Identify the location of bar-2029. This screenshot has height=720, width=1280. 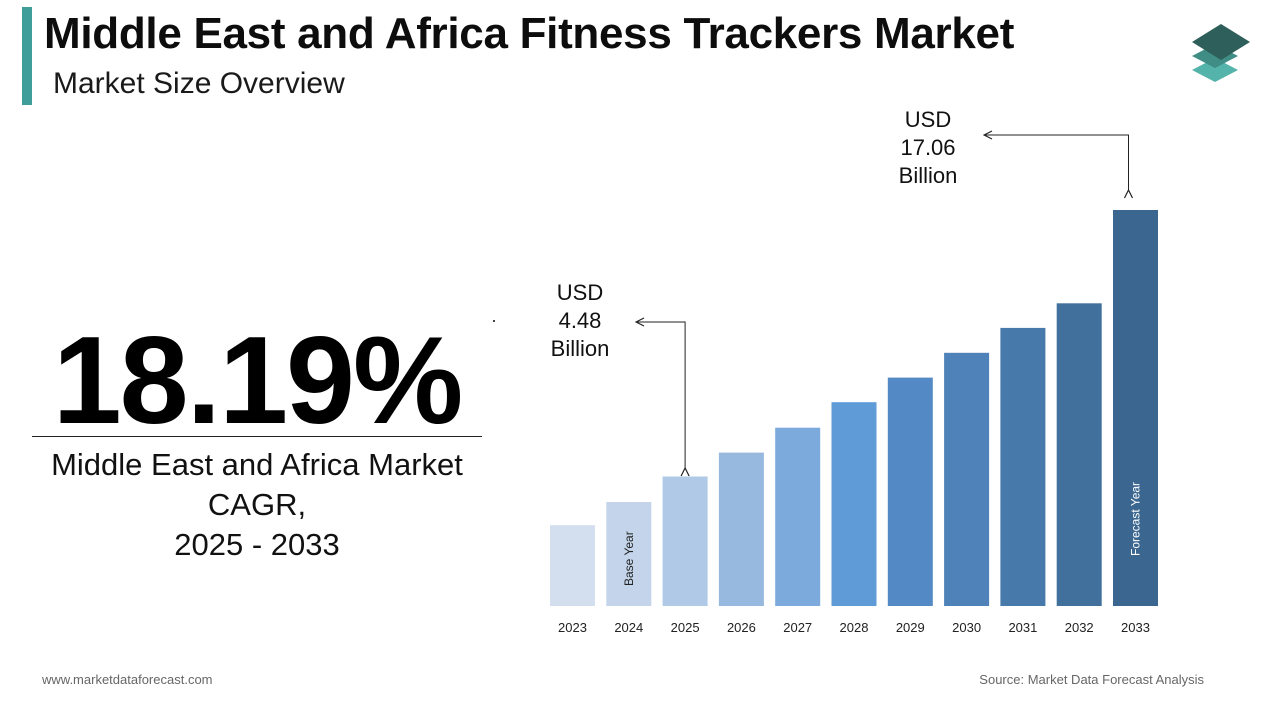
(910, 491).